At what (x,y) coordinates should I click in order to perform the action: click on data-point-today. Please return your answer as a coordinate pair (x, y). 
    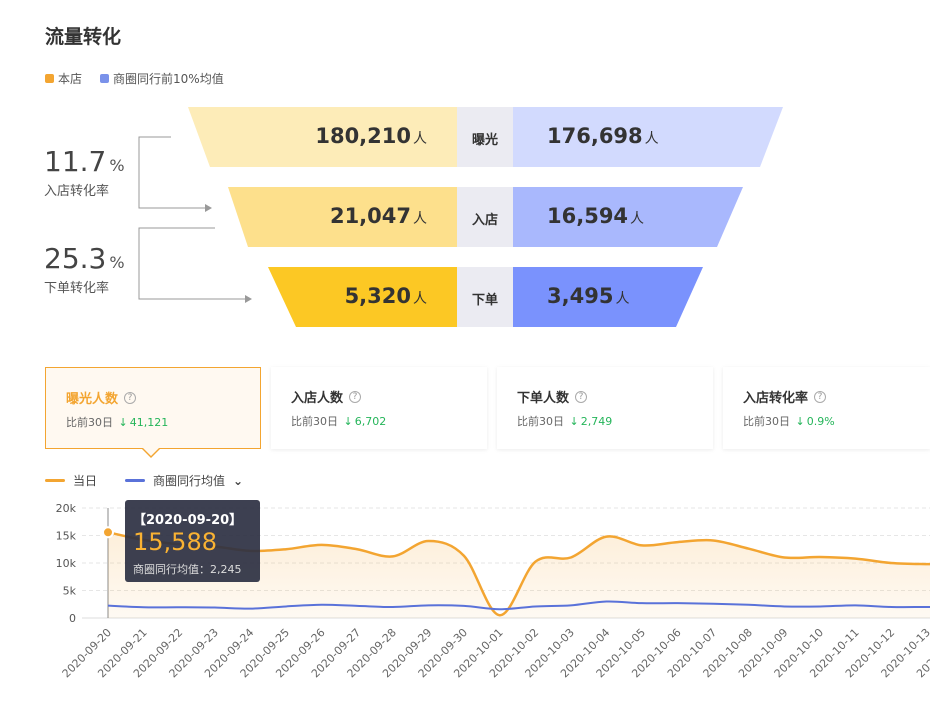
    Looking at the image, I should click on (108, 532).